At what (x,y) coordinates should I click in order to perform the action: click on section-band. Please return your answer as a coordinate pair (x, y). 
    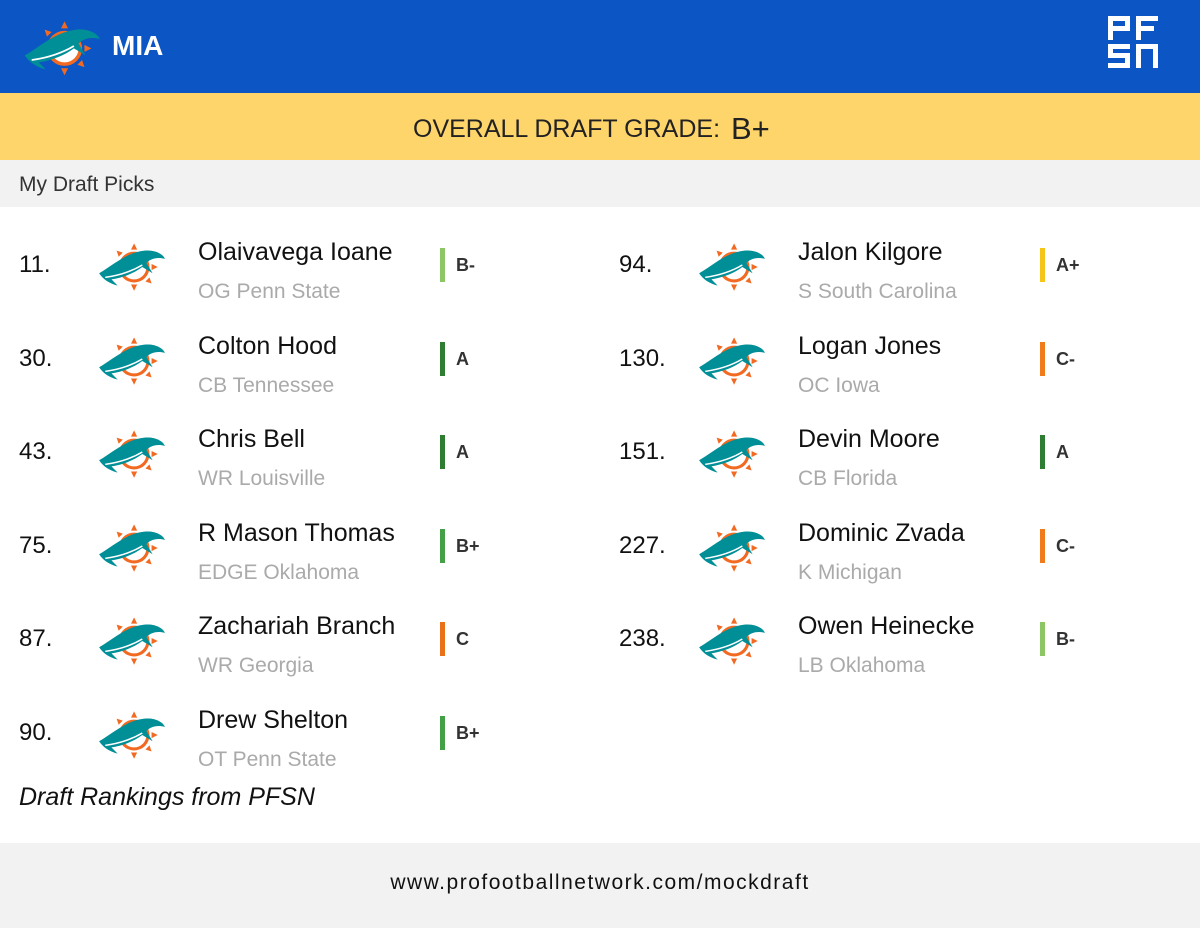
    Looking at the image, I should click on (600, 183).